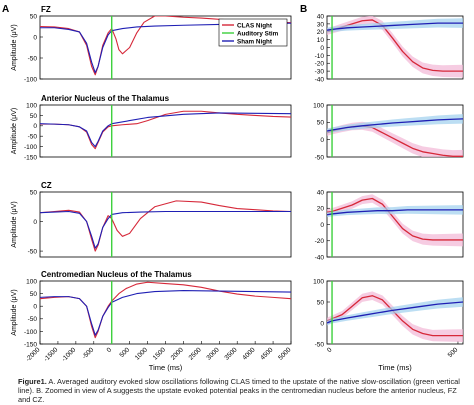 The image size is (474, 405). I want to click on x-tick-label: 1000, so click(141, 353).